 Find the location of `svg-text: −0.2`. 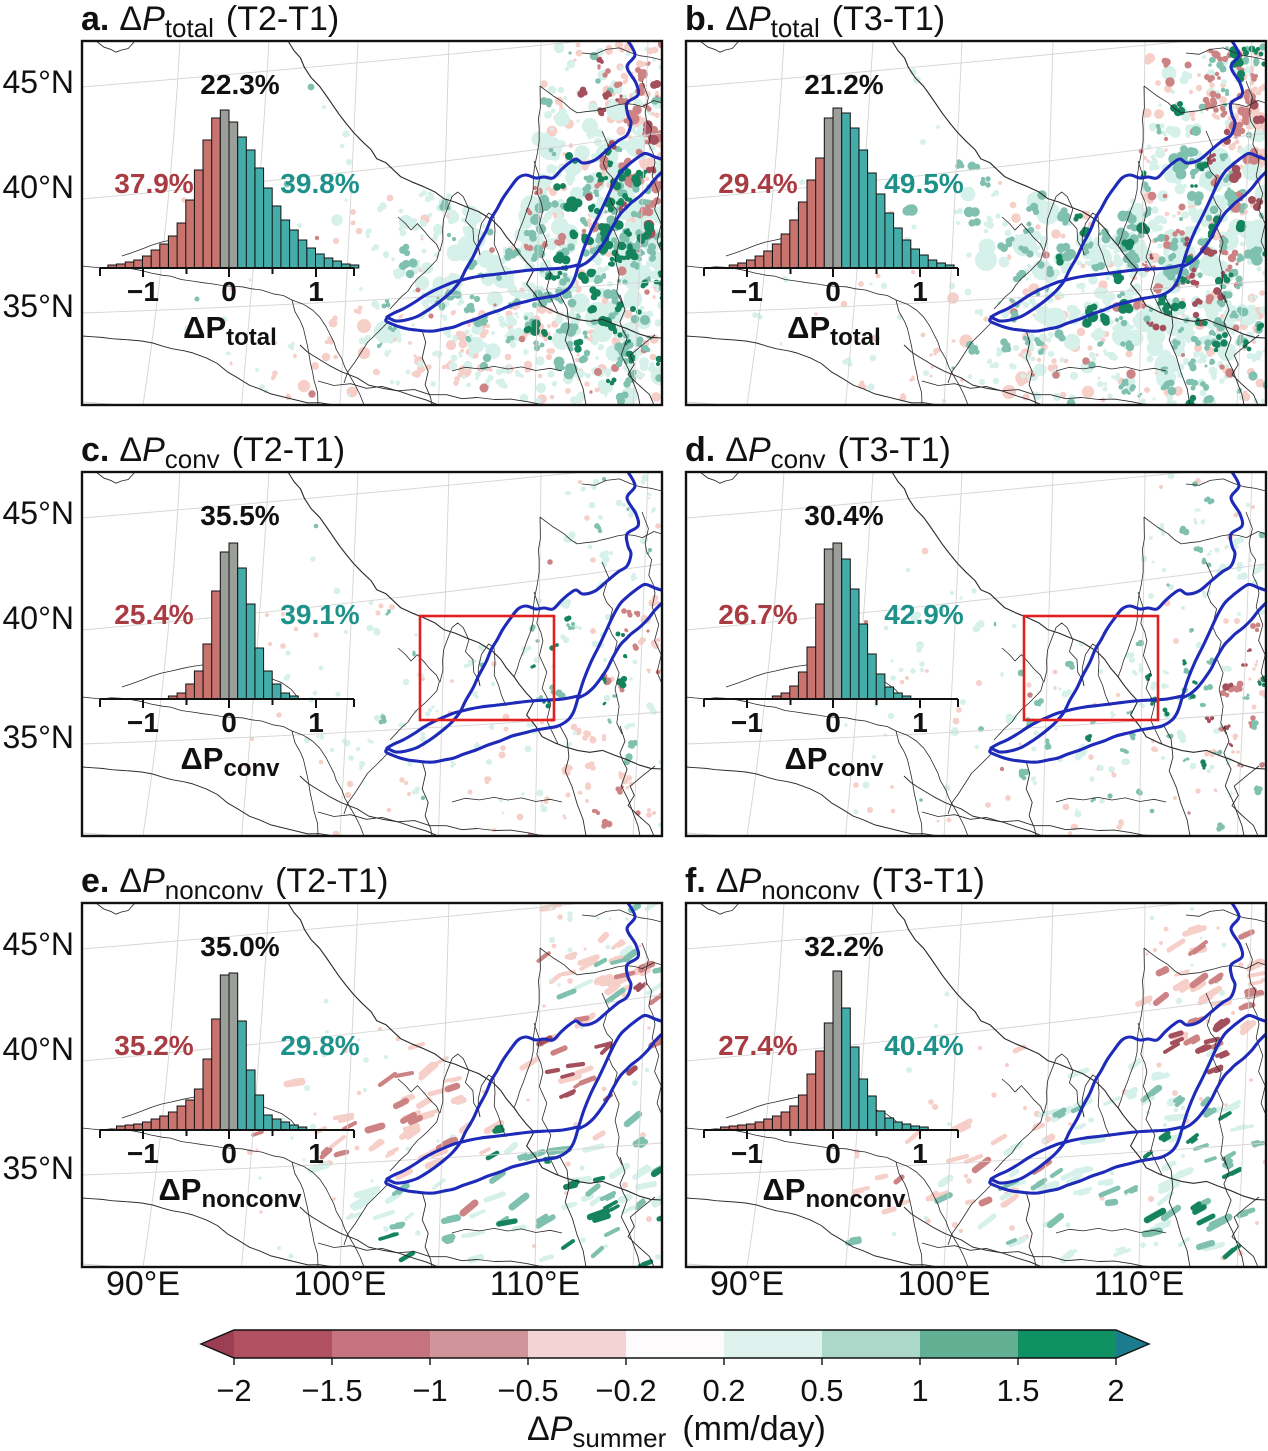

svg-text: −0.2 is located at coordinates (625, 1390).